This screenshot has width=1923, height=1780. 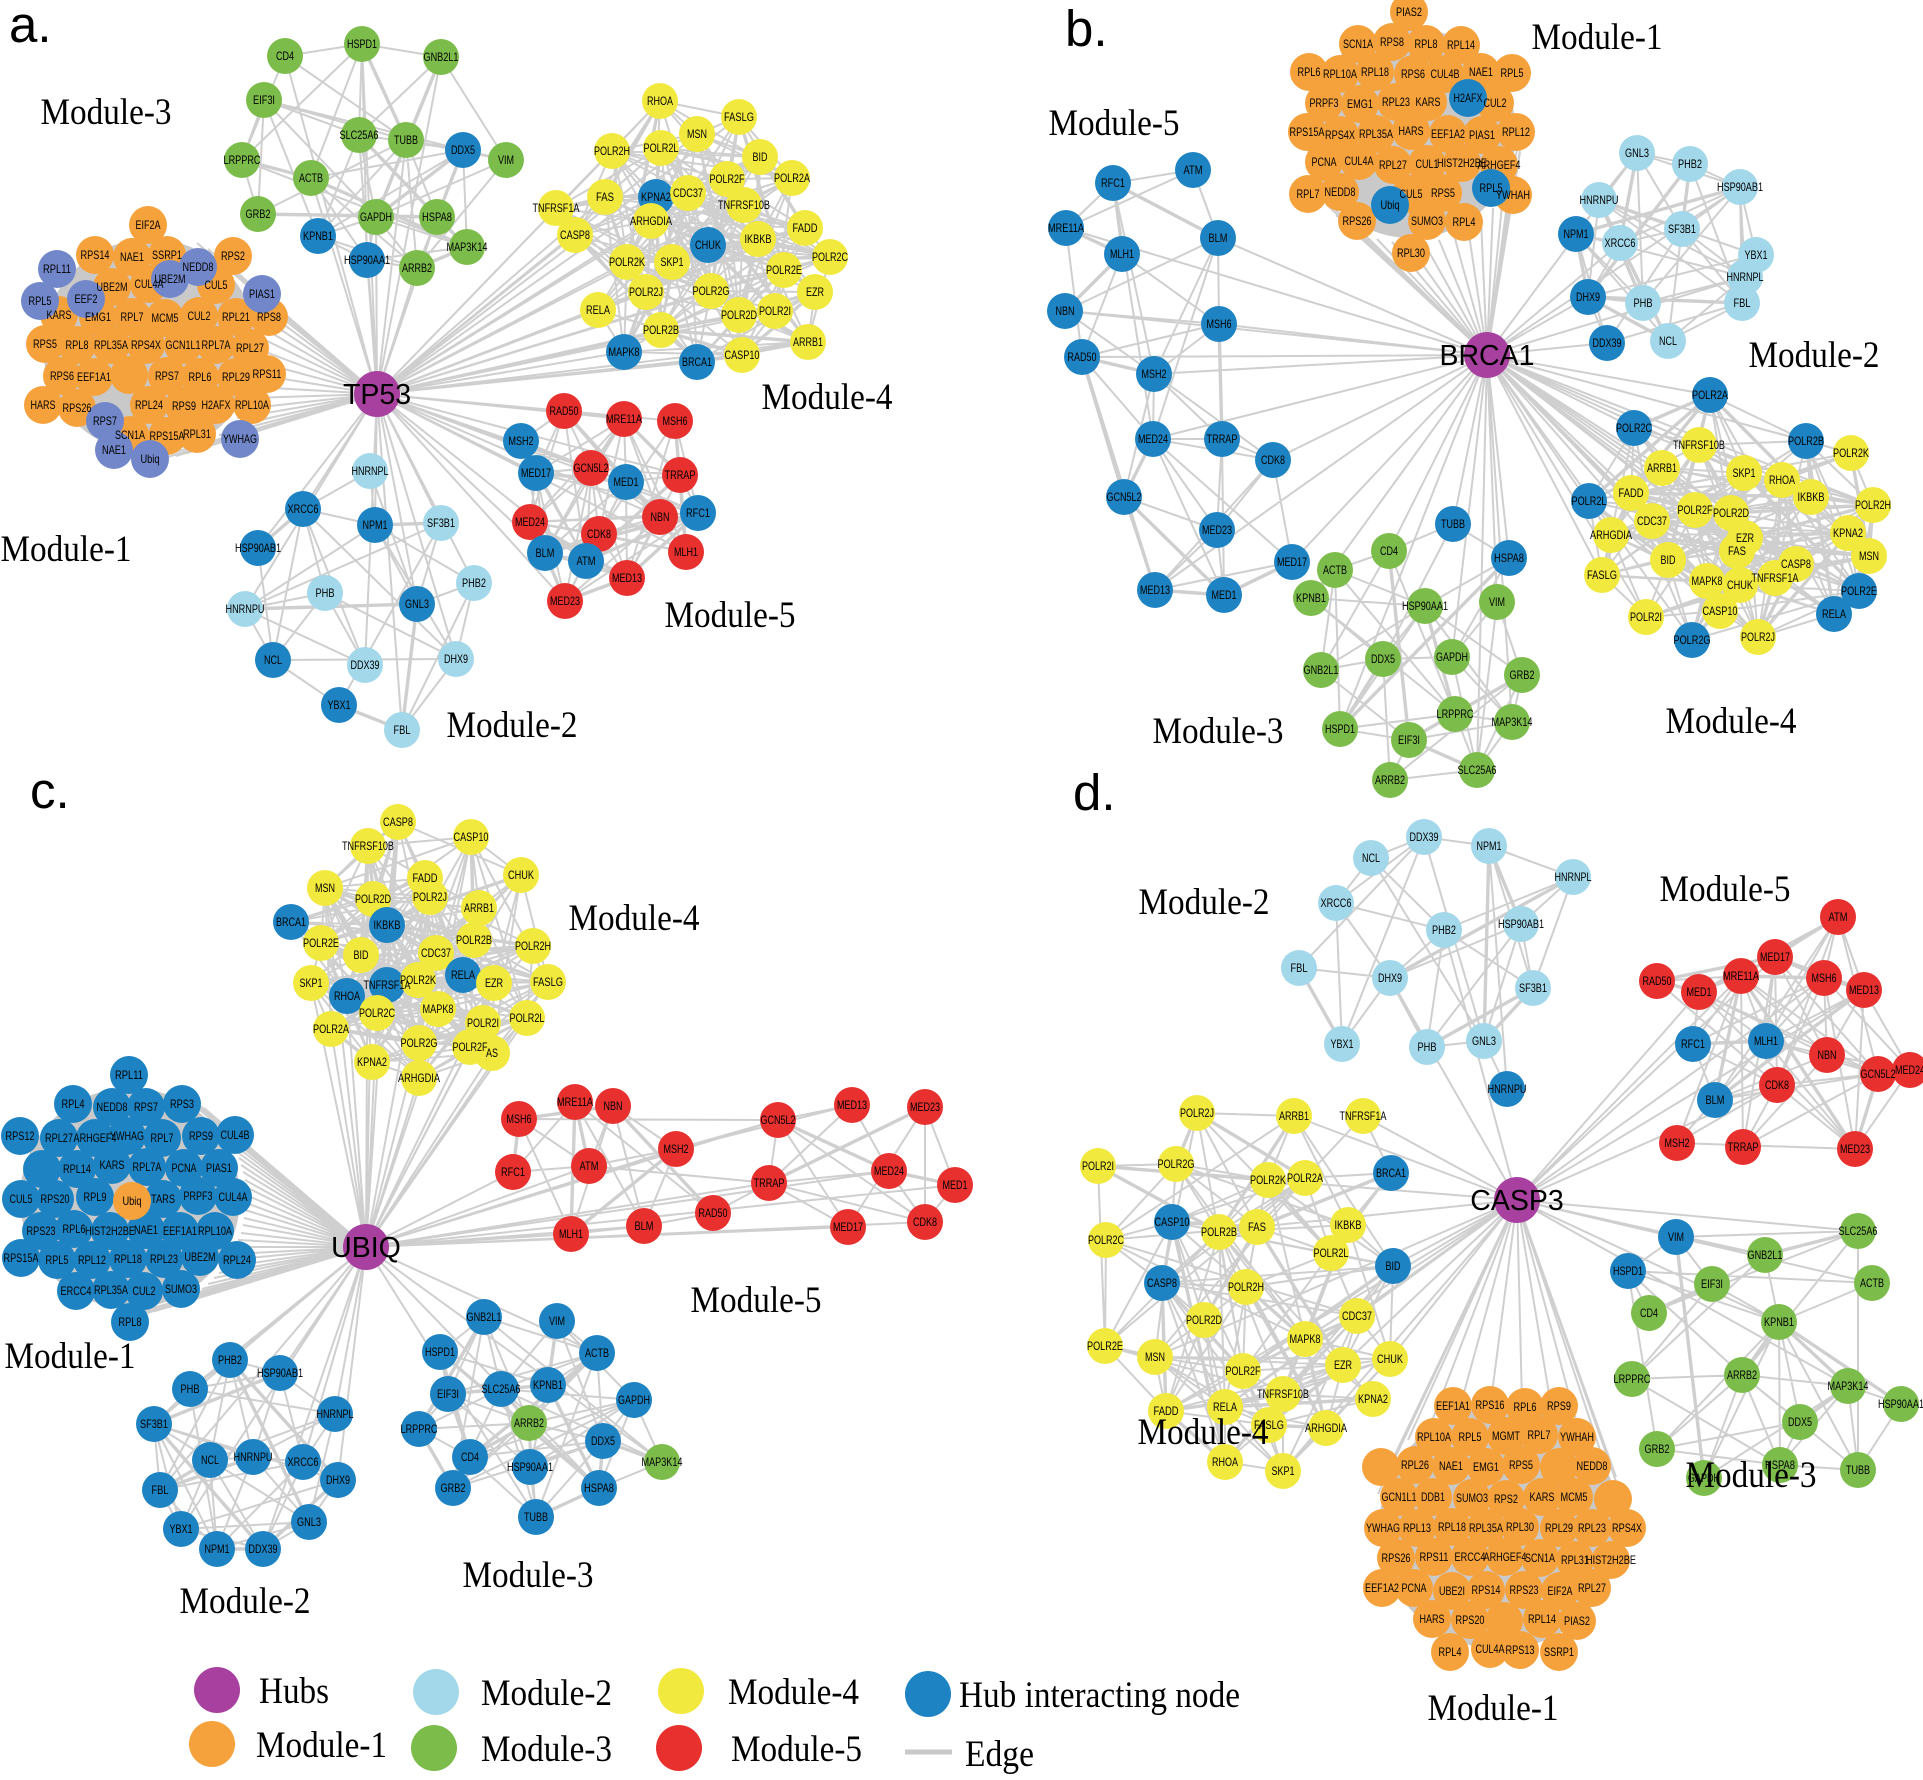 I want to click on svg-text: Edge, so click(x=999, y=1754).